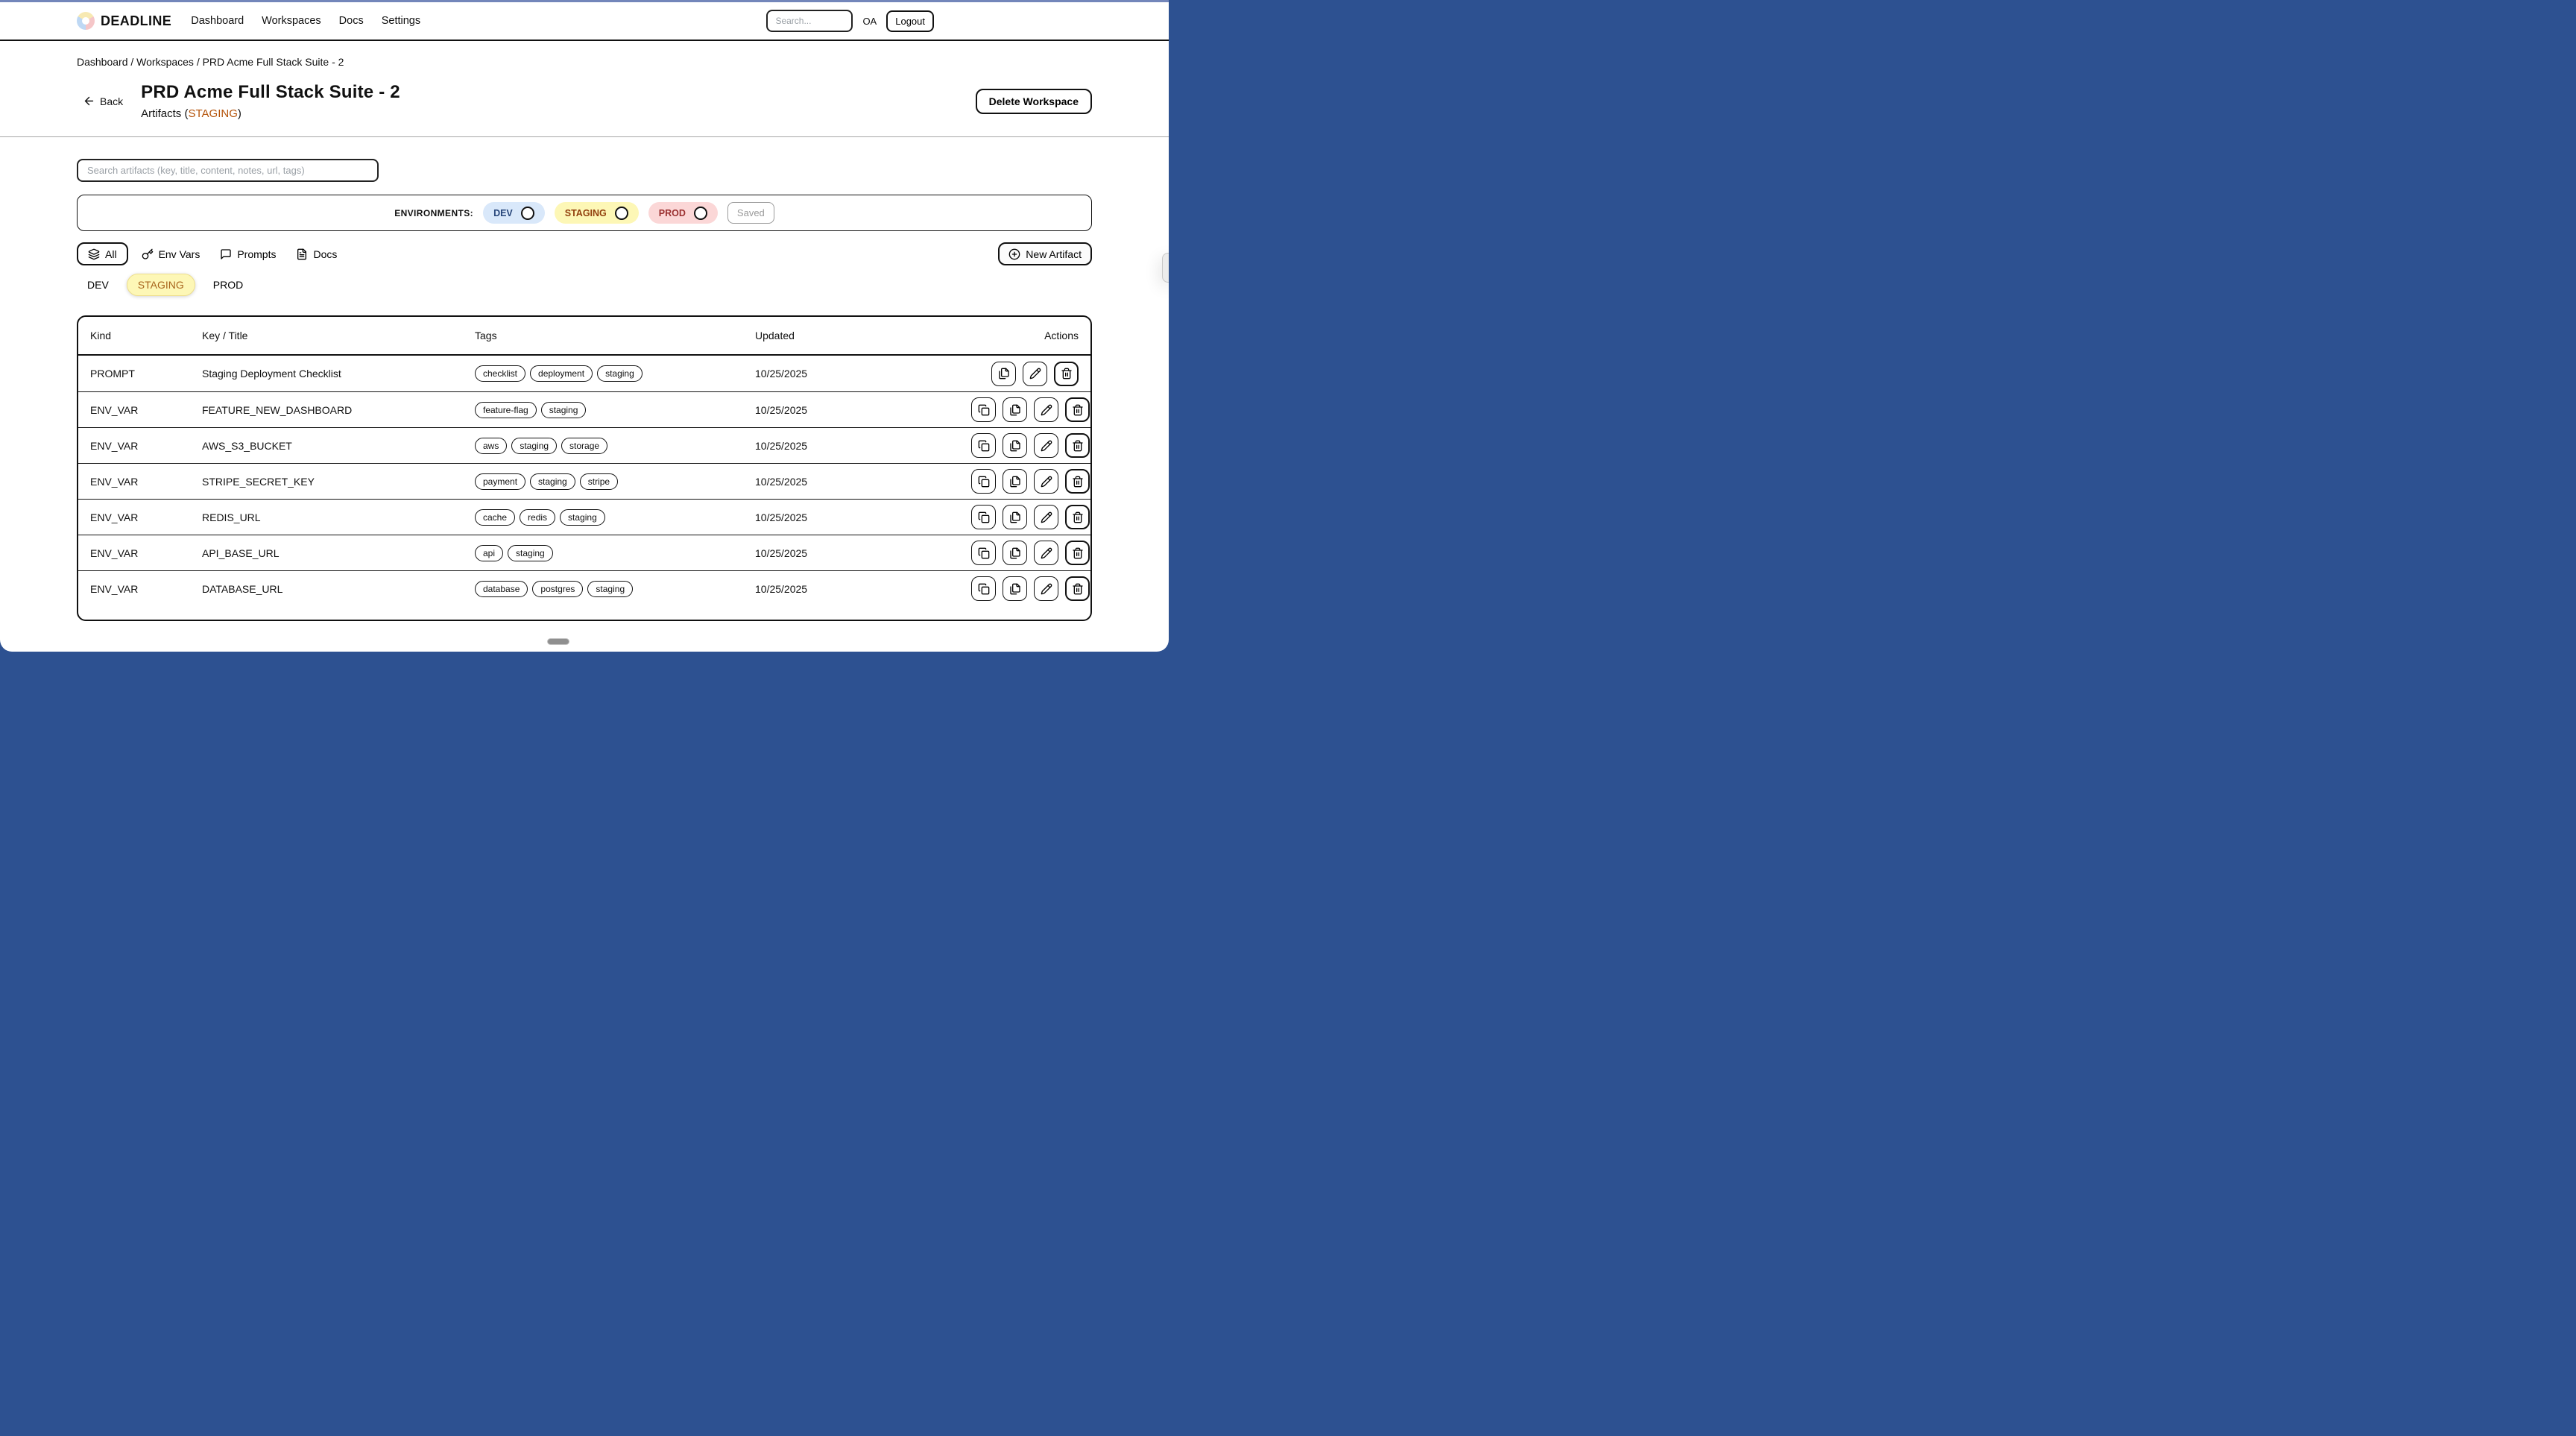 Image resolution: width=2576 pixels, height=1436 pixels. I want to click on doc-icon, so click(302, 254).